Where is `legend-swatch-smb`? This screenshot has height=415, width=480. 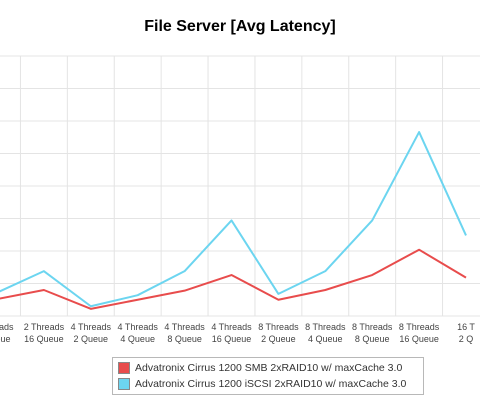
legend-swatch-smb is located at coordinates (124, 368).